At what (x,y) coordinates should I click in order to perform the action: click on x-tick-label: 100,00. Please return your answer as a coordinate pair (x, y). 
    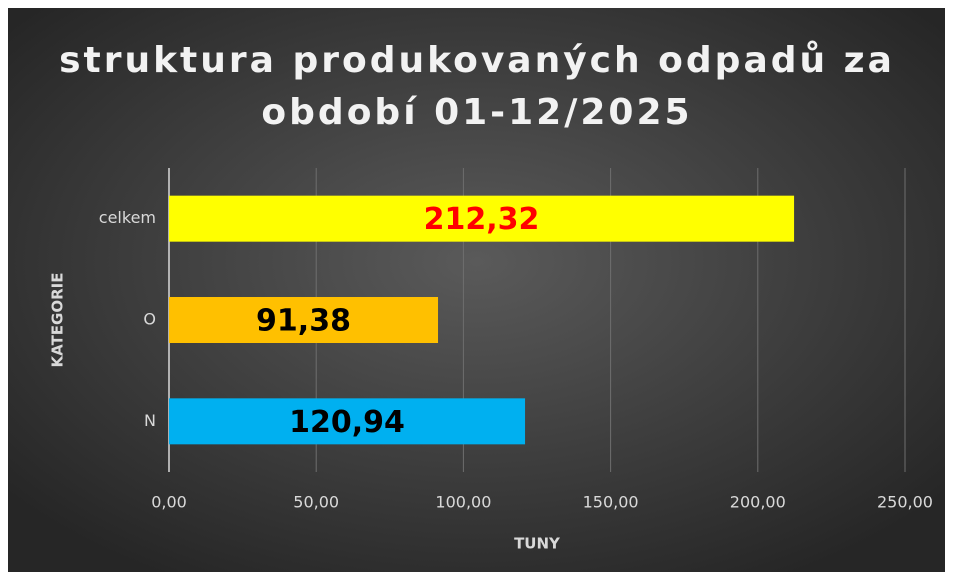
    Looking at the image, I should click on (463, 502).